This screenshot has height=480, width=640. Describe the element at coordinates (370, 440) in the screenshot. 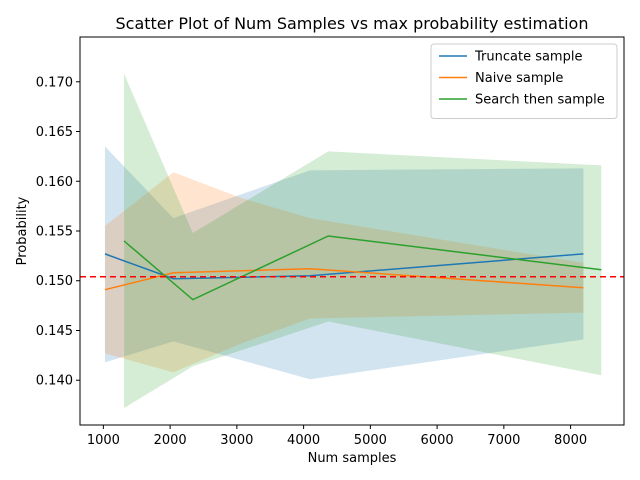

I see `x-tick-label: 5000` at that location.